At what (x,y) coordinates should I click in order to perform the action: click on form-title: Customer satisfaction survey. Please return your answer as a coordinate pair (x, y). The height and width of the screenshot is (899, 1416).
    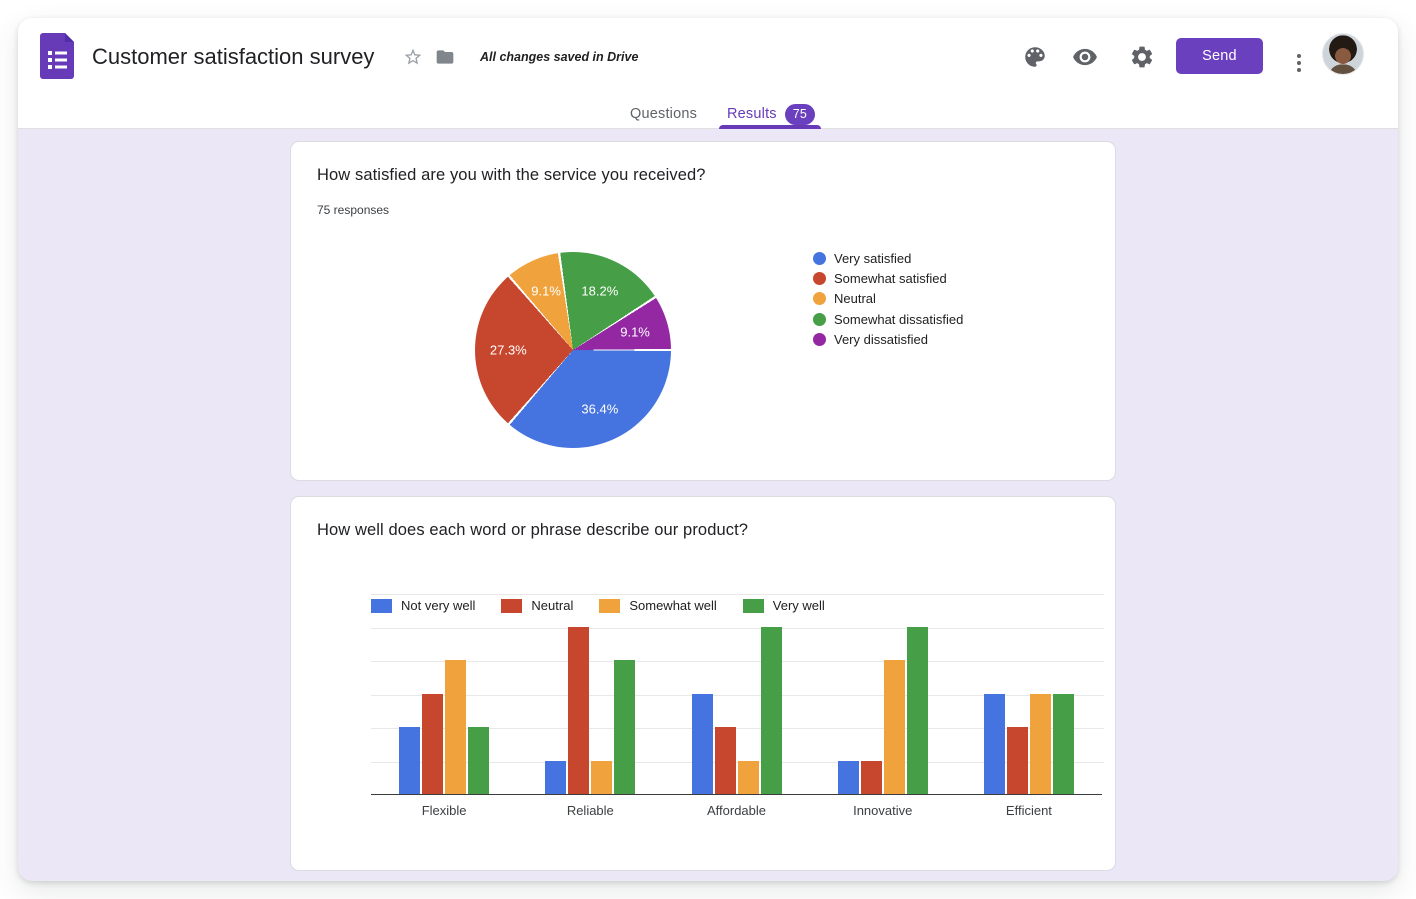
    Looking at the image, I should click on (233, 56).